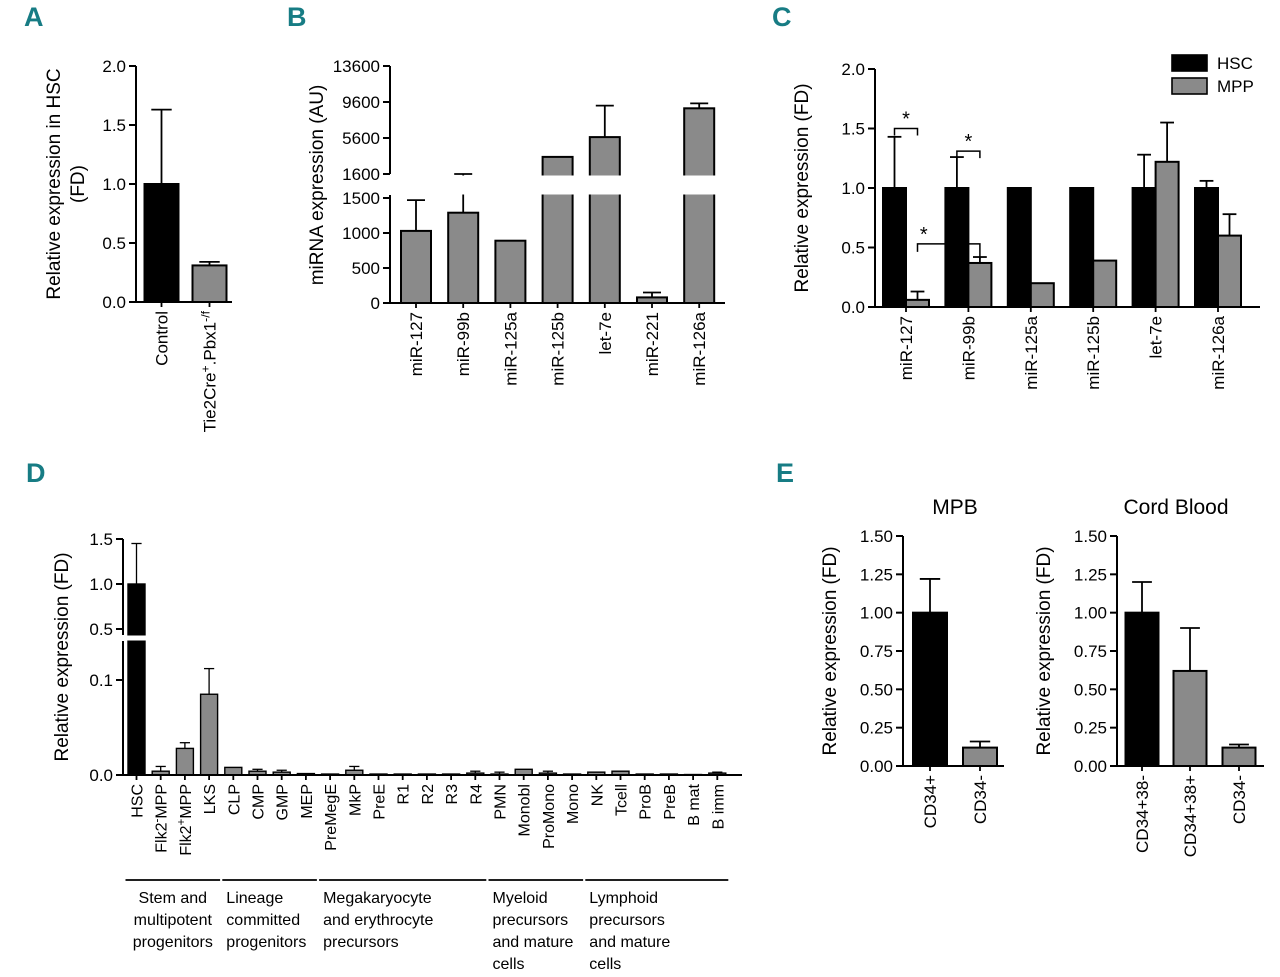  I want to click on y-tick-label: 0.00, so click(1090, 766).